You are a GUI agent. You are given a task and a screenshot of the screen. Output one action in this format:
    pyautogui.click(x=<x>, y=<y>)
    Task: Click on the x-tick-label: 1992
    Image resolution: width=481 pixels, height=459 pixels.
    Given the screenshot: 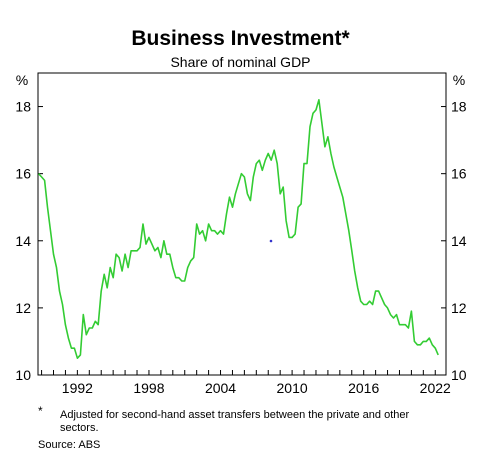 What is the action you would take?
    pyautogui.click(x=77, y=388)
    